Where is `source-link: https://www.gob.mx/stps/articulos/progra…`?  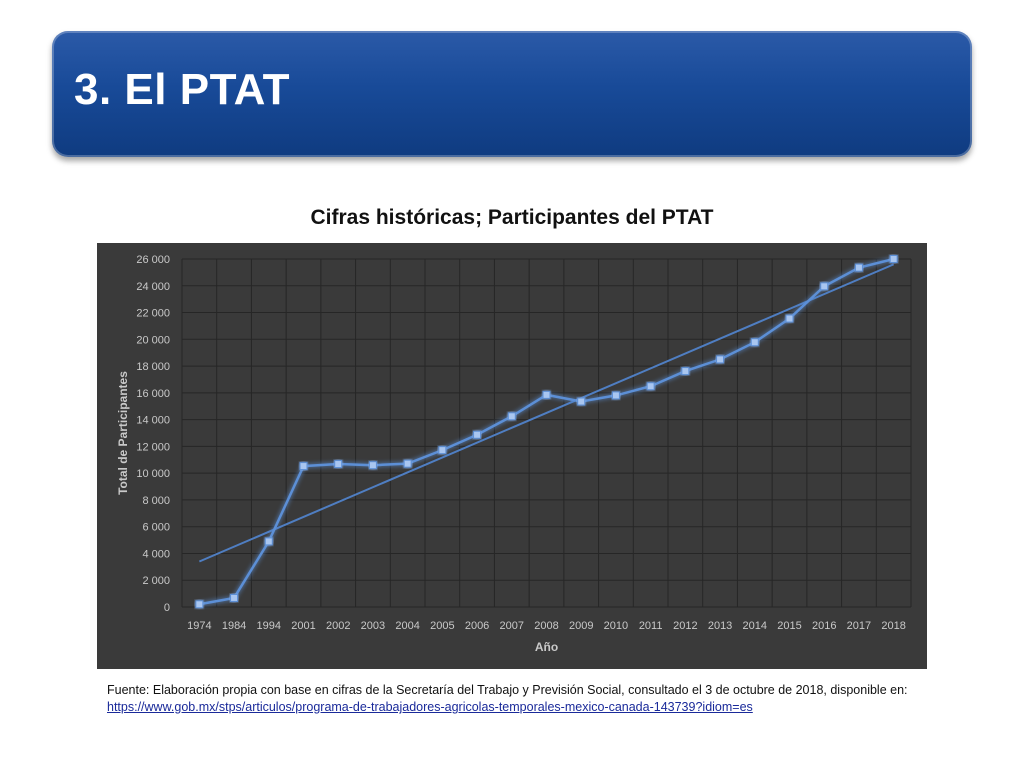 source-link: https://www.gob.mx/stps/articulos/progra… is located at coordinates (430, 707).